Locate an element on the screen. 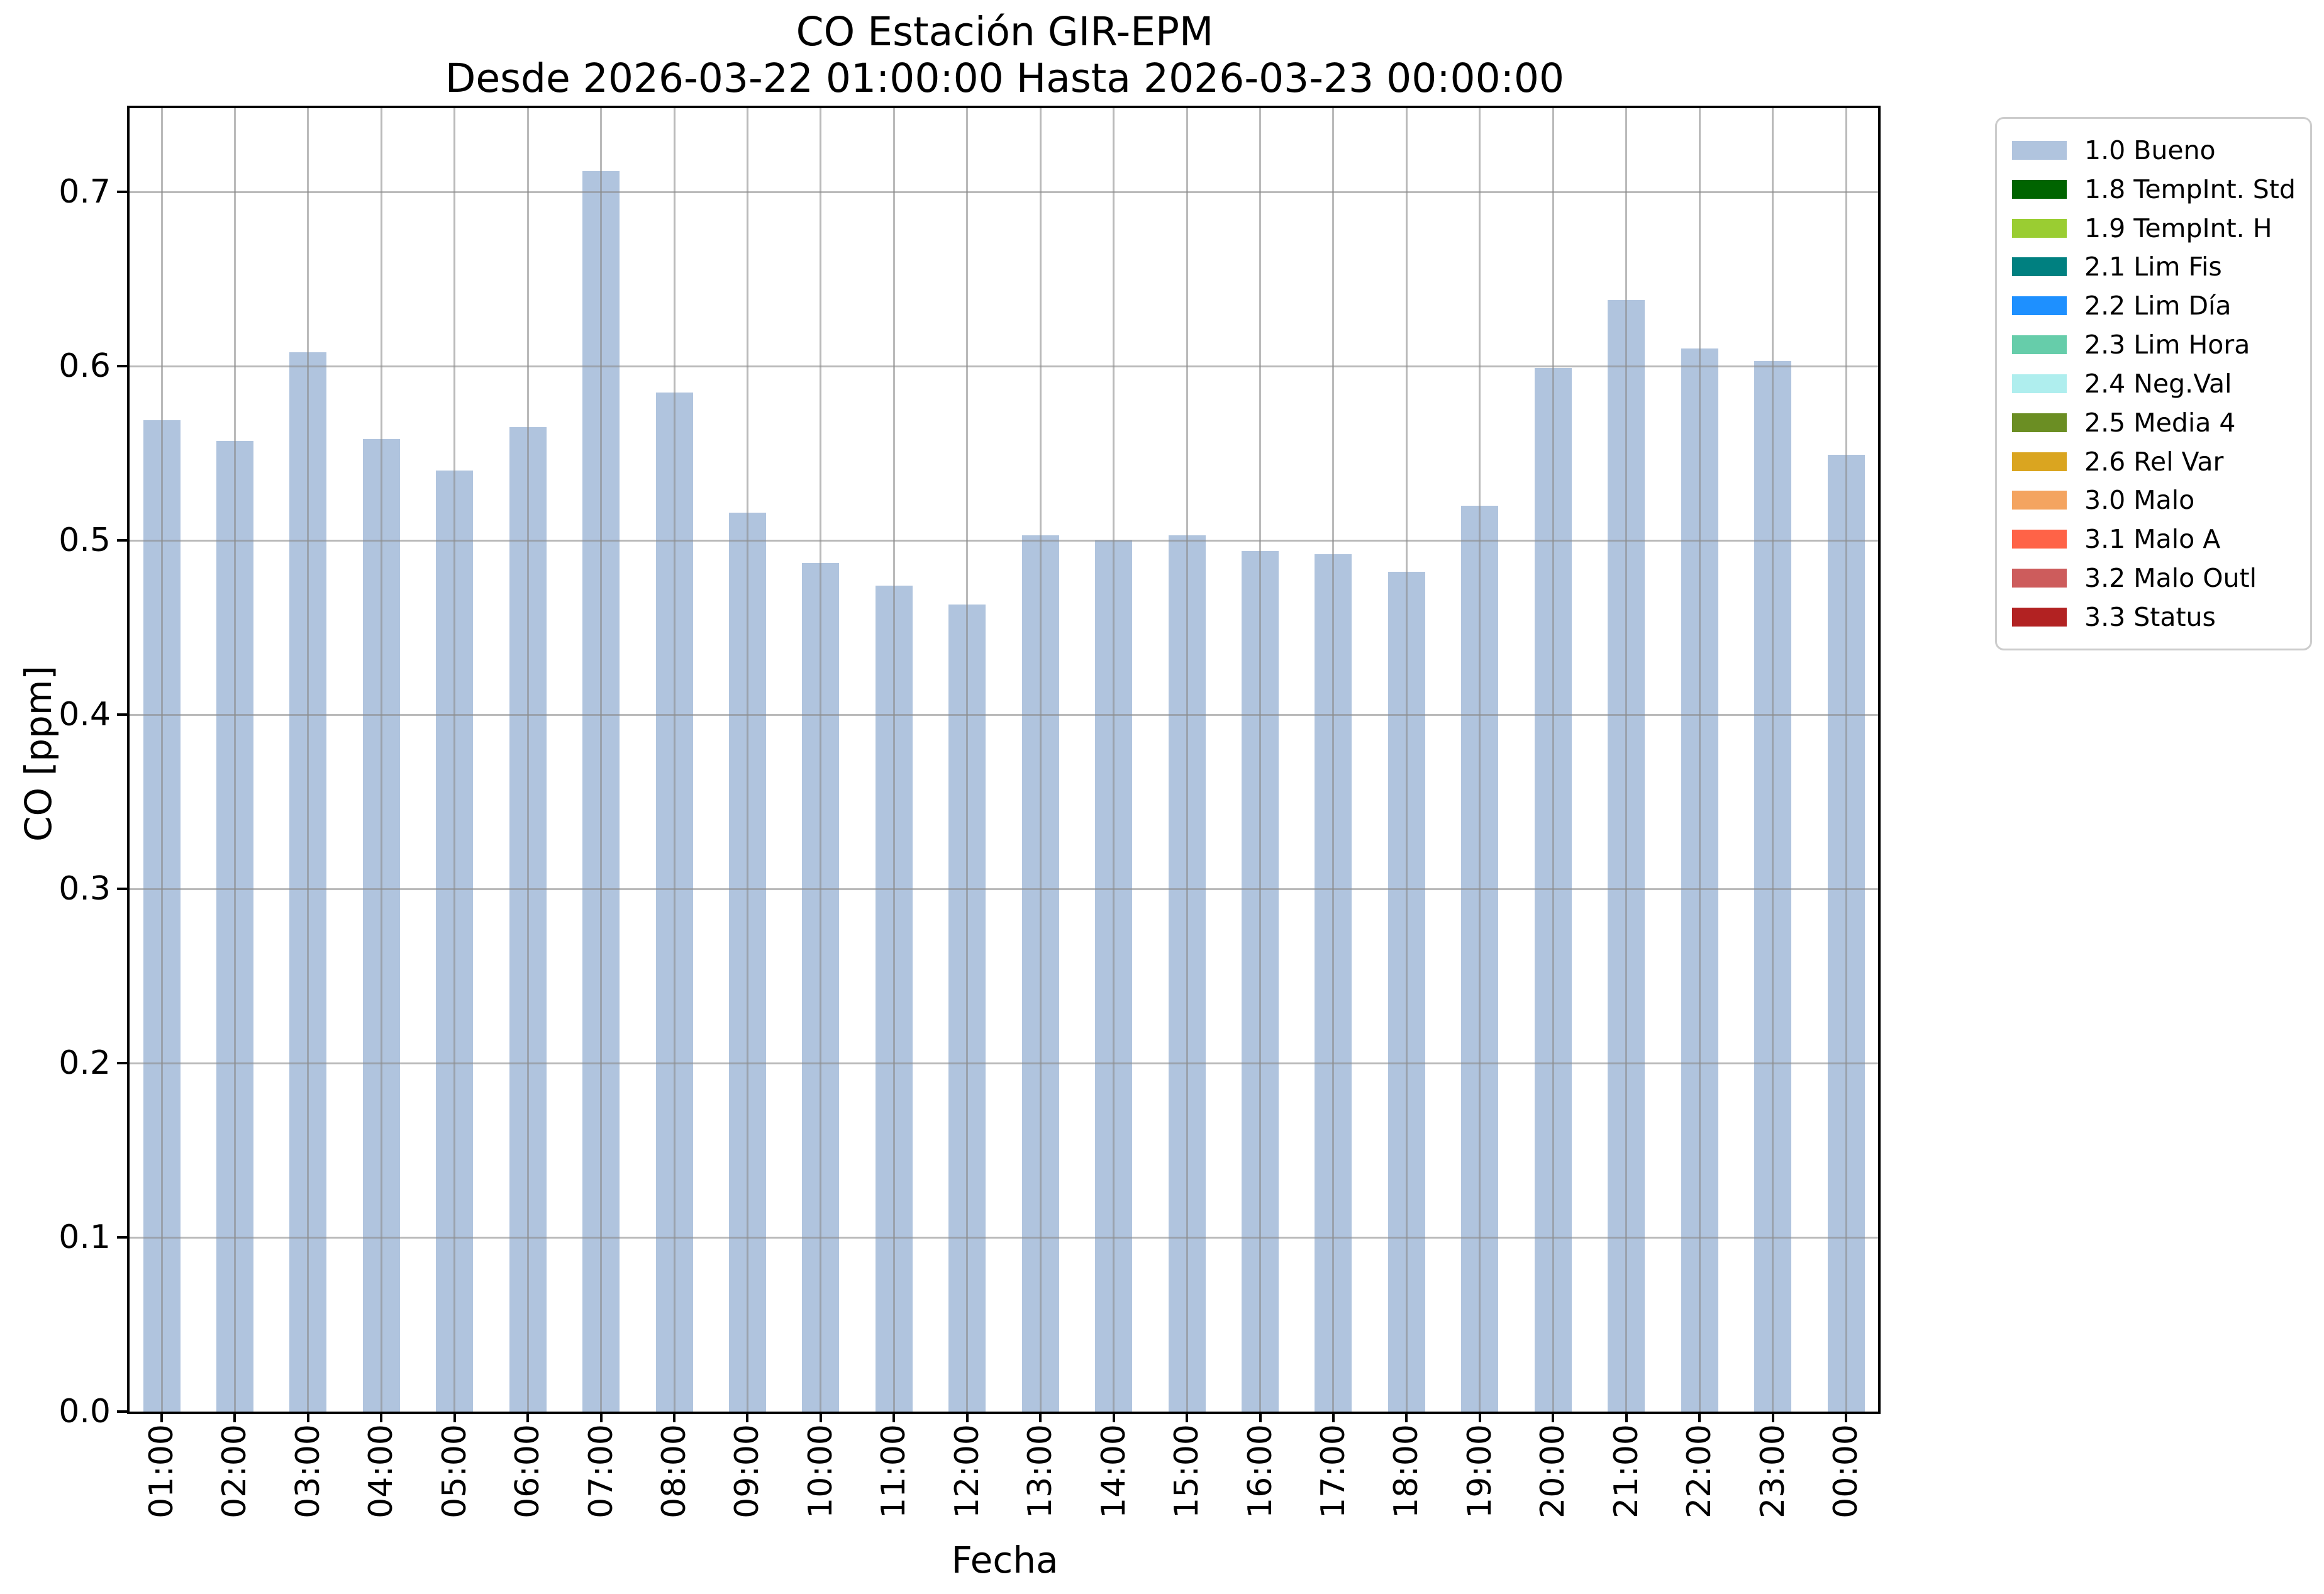 This screenshot has width=2324, height=1594. x-tick-label: 17:00 is located at coordinates (1333, 1471).